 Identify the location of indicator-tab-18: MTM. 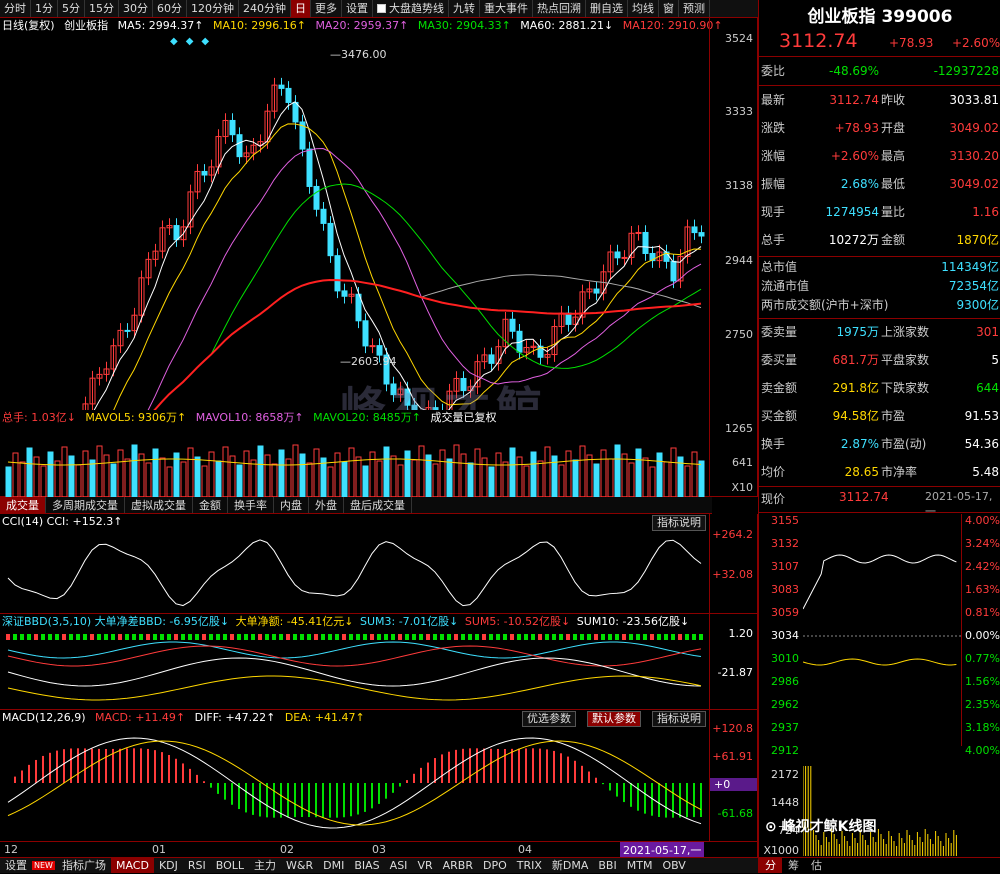
(639, 865).